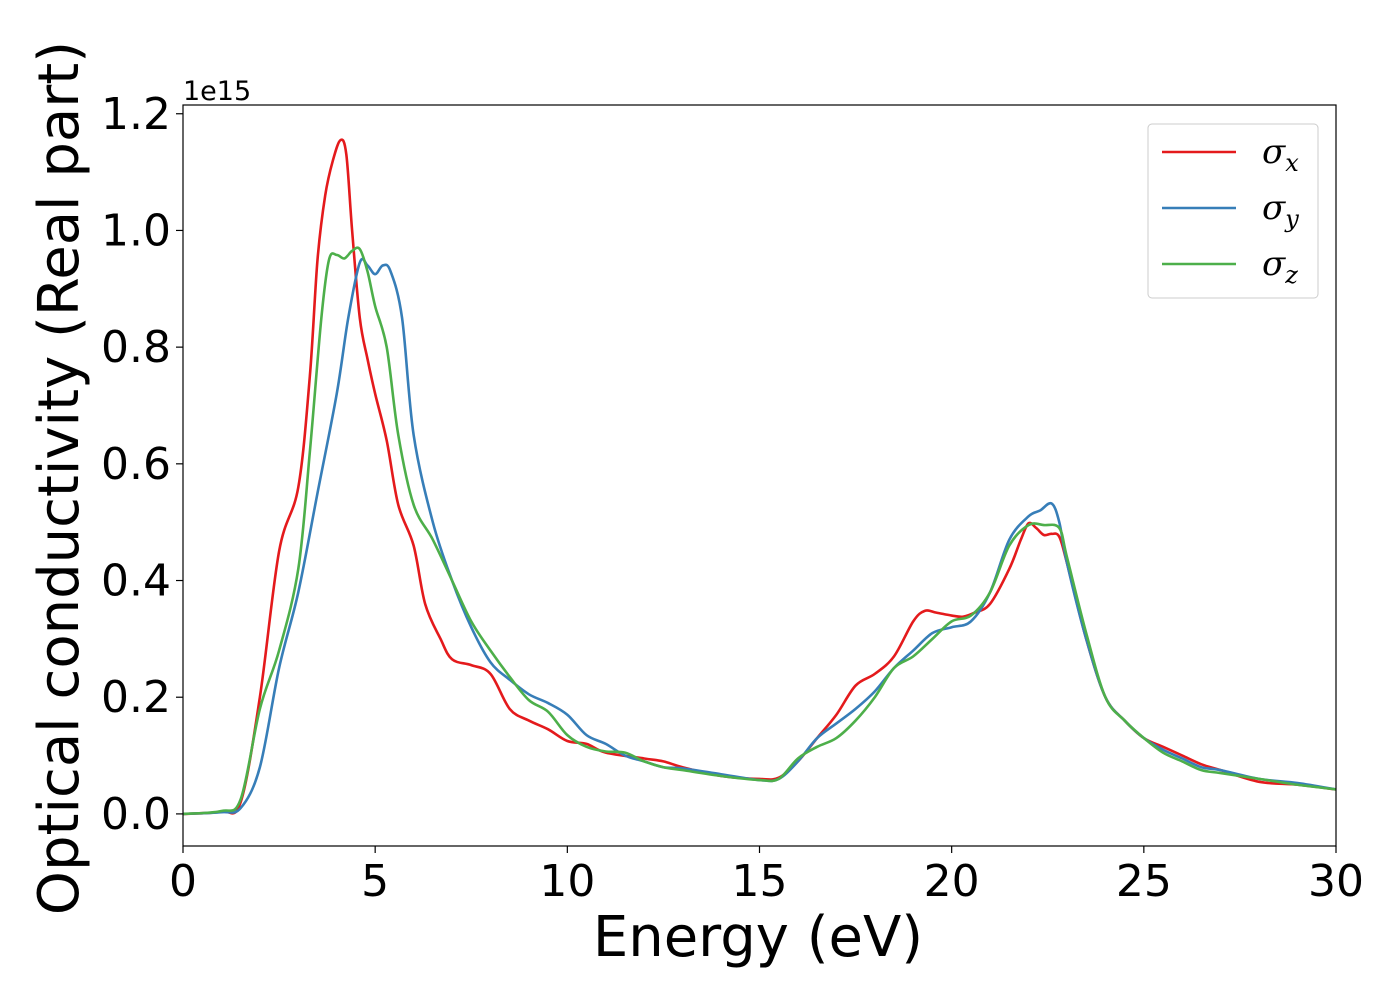  What do you see at coordinates (375, 881) in the screenshot?
I see `x-tick-label: 5` at bounding box center [375, 881].